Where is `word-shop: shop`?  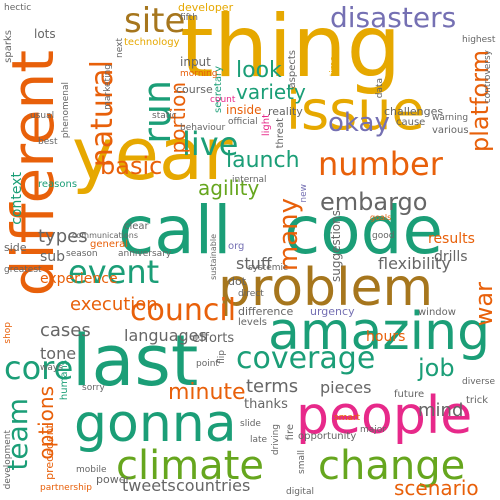 word-shop: shop is located at coordinates (8, 333).